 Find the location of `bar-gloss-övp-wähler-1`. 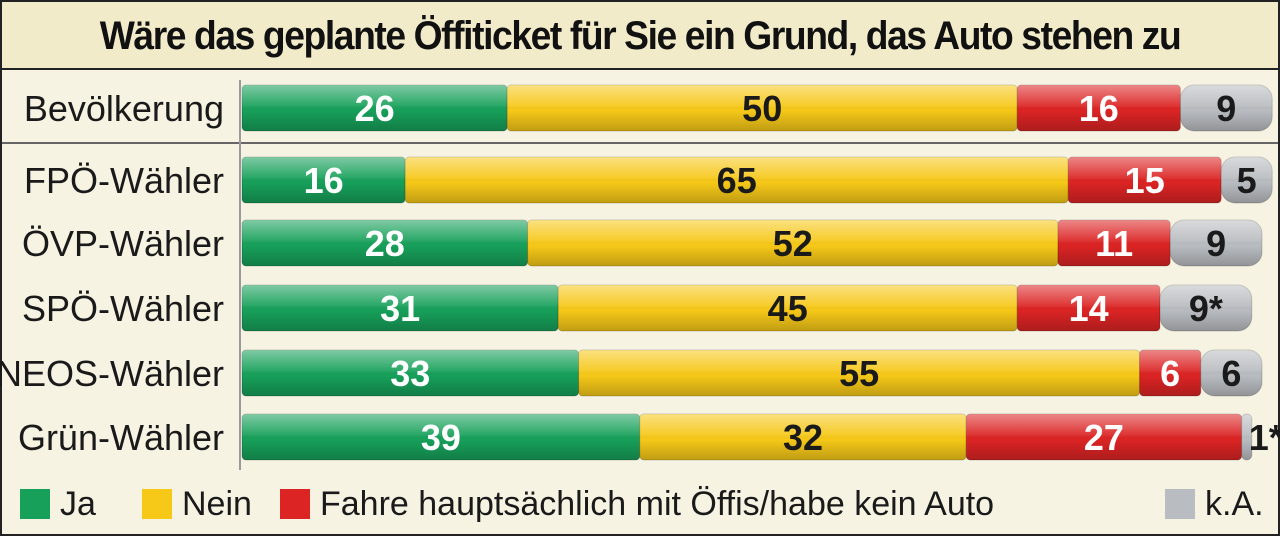

bar-gloss-övp-wähler-1 is located at coordinates (385, 243).